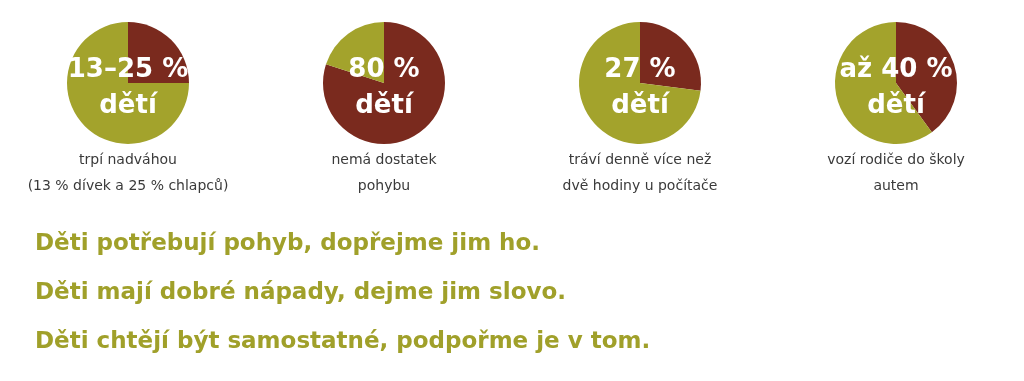  What do you see at coordinates (343, 340) in the screenshot?
I see `text: Děti chtějí být samostatné, podpořme je v tom.` at bounding box center [343, 340].